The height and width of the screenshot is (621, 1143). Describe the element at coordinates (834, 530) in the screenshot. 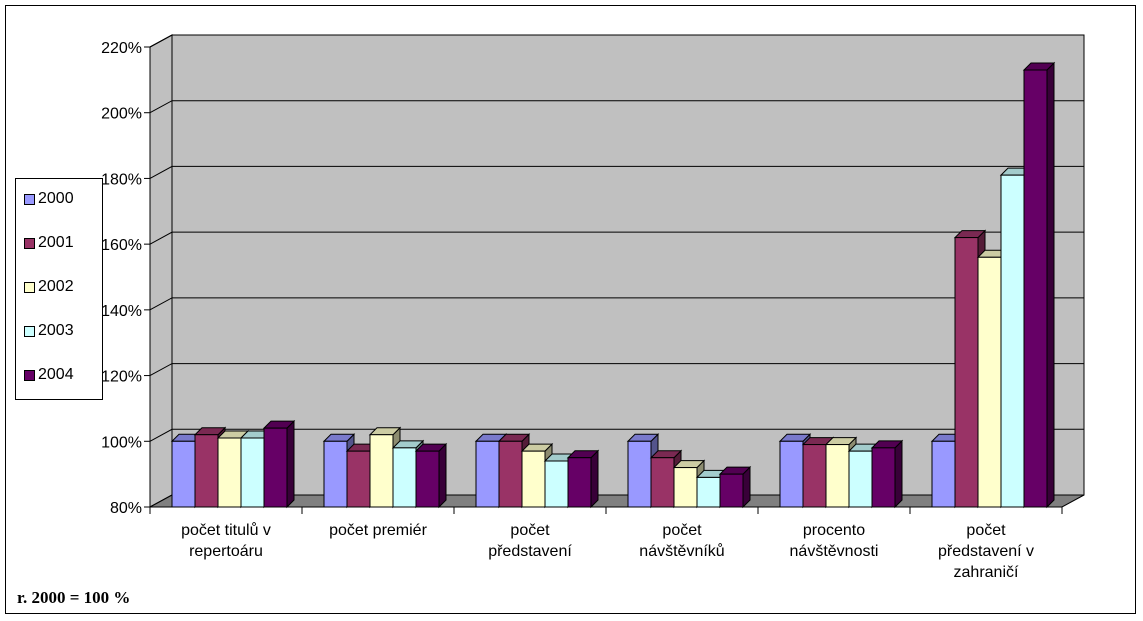

I see `category-label-line: procento` at that location.